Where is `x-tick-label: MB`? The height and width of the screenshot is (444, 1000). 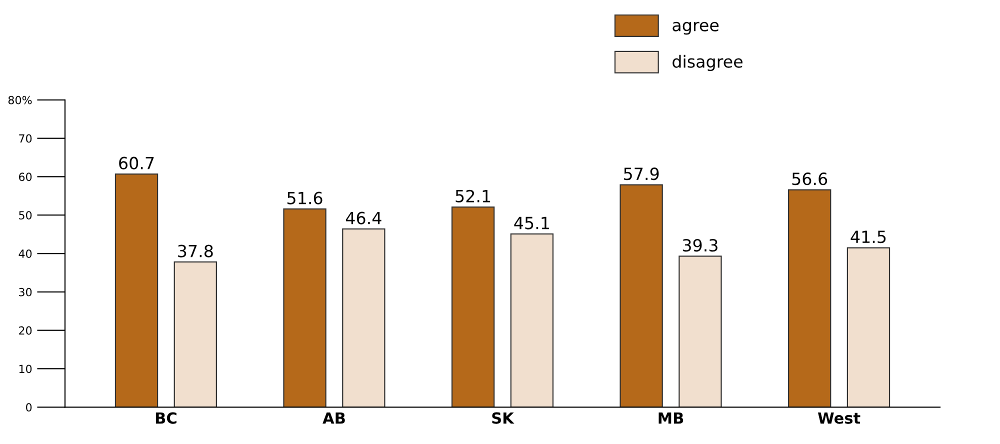 x-tick-label: MB is located at coordinates (671, 418).